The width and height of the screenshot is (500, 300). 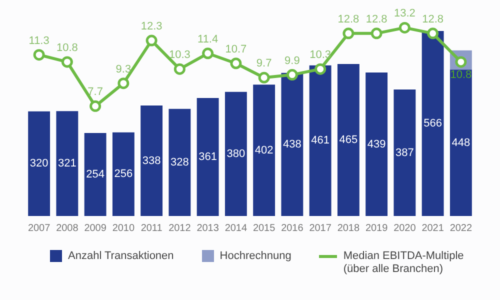 I want to click on legend-label: Hochrechnung, so click(x=256, y=256).